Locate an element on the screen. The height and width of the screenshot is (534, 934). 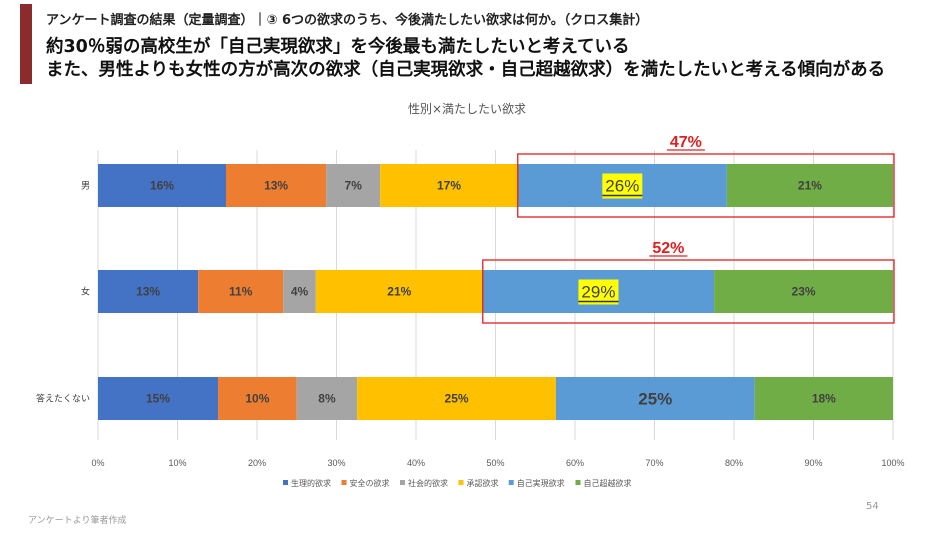
data-label: 10% is located at coordinates (257, 399).